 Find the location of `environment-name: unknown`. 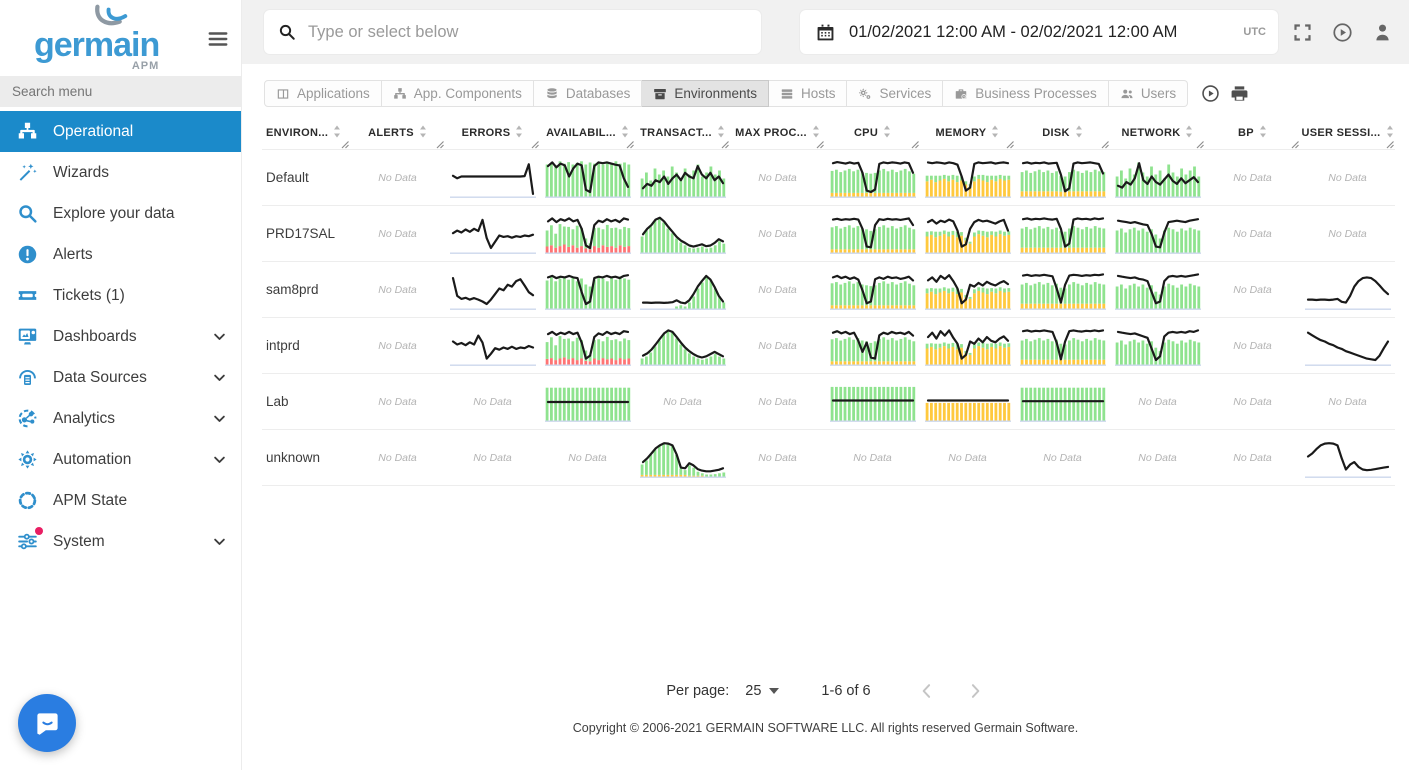

environment-name: unknown is located at coordinates (306, 457).